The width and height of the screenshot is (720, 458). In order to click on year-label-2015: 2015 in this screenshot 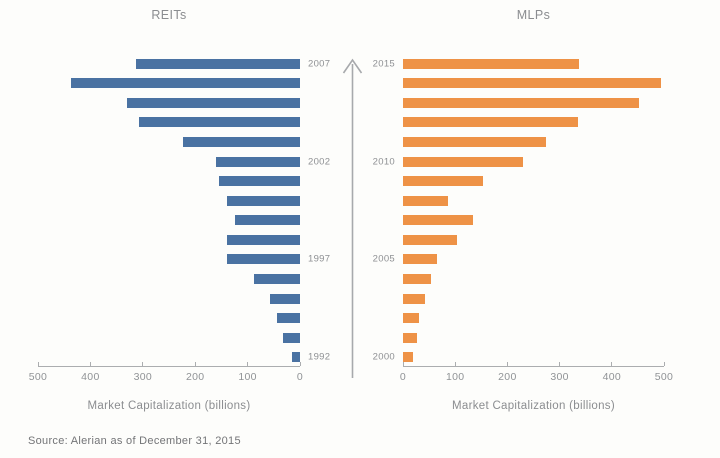, I will do `click(383, 64)`.